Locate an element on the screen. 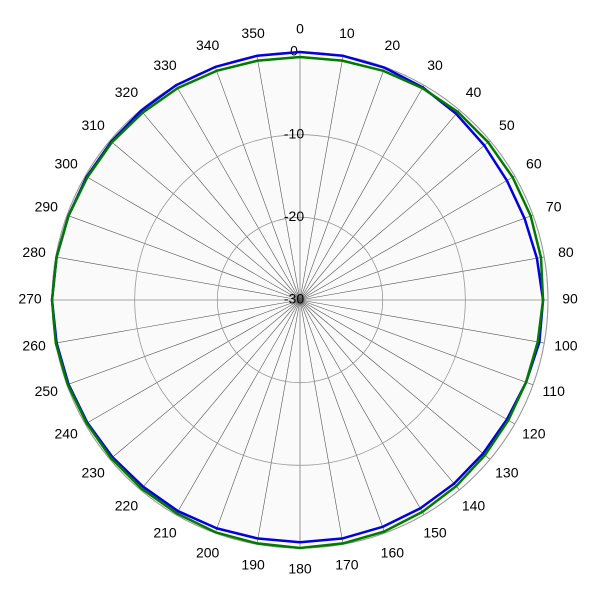 The height and width of the screenshot is (600, 600). angle-label: 310 is located at coordinates (93, 125).